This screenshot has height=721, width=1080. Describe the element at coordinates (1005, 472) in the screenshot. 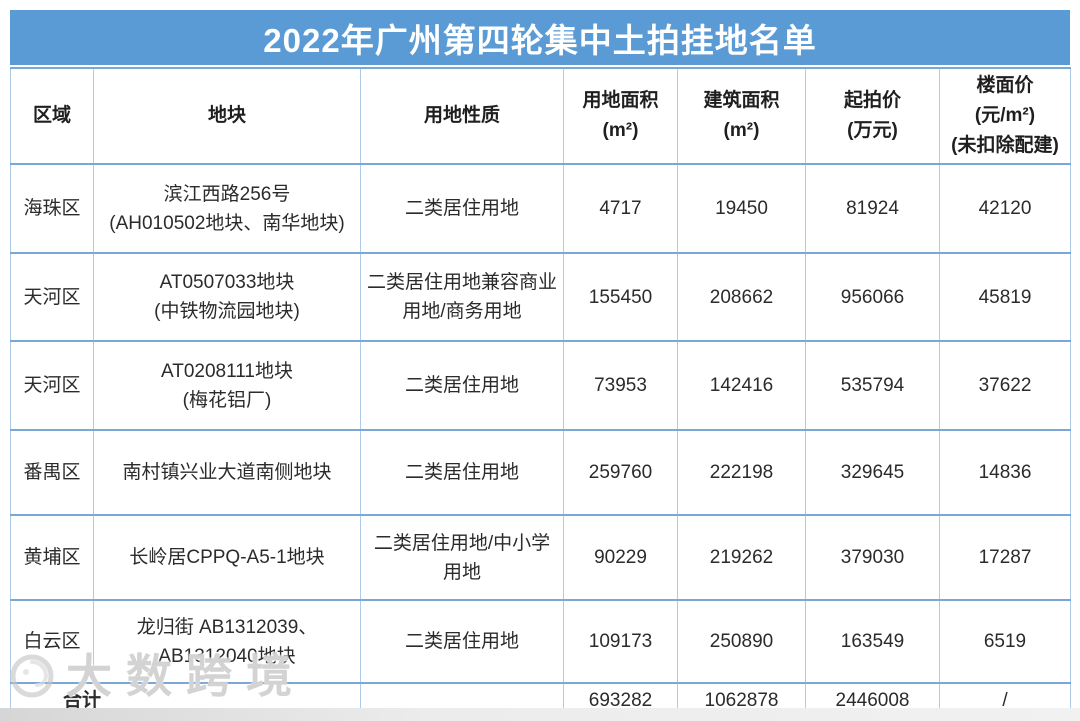

I see `cell-floor-price: 14836` at that location.